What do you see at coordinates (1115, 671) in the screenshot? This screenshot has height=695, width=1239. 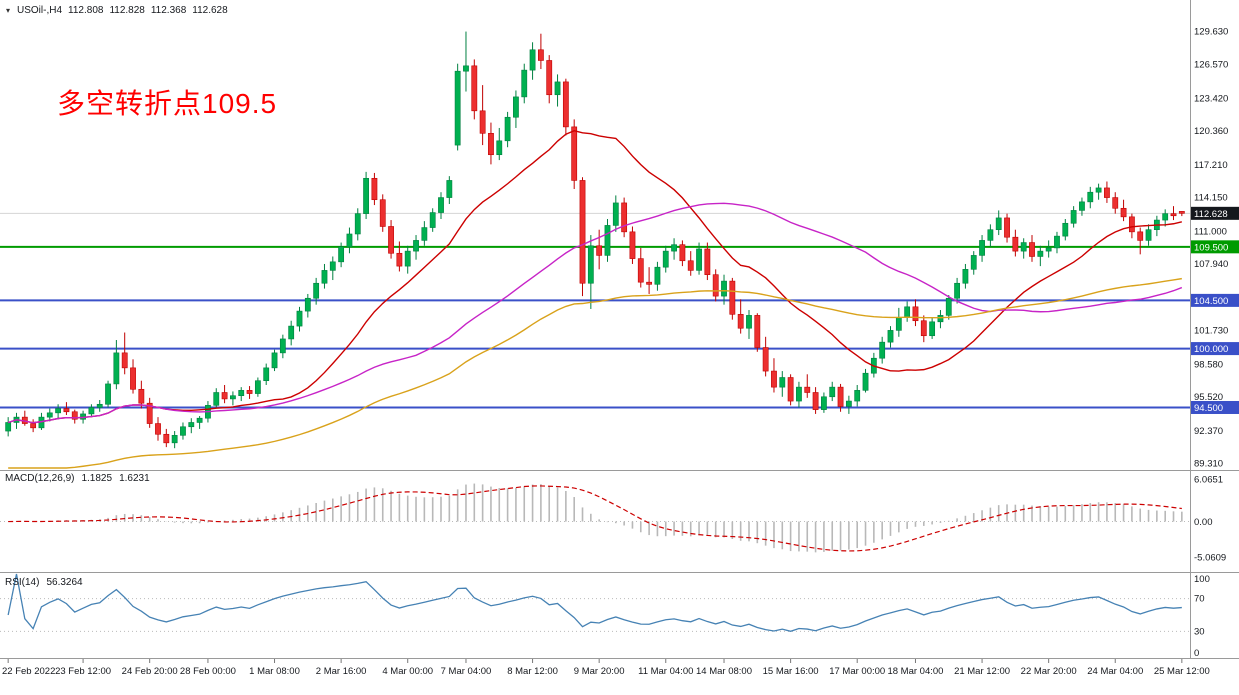 I see `time-axis-label: 24 Mar 04:00` at bounding box center [1115, 671].